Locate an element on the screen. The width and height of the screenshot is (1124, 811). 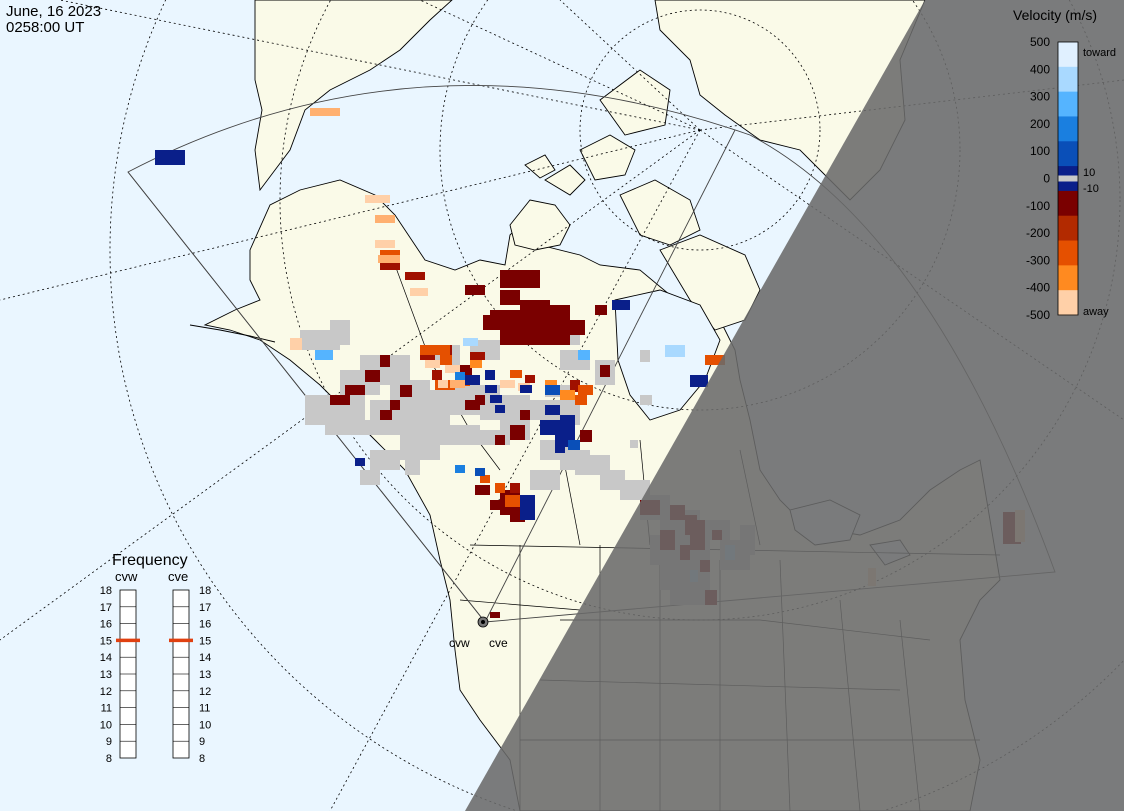
legend-tick-label: -200 is located at coordinates (1038, 233).